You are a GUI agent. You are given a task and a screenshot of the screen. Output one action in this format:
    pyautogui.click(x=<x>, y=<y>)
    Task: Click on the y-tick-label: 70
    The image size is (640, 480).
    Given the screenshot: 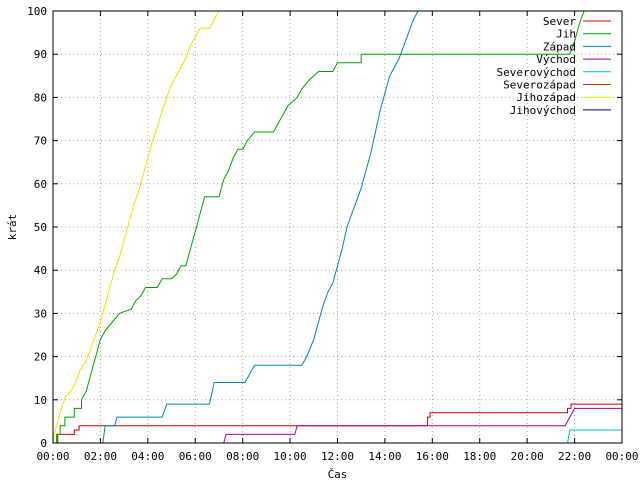 What is the action you would take?
    pyautogui.click(x=40, y=141)
    